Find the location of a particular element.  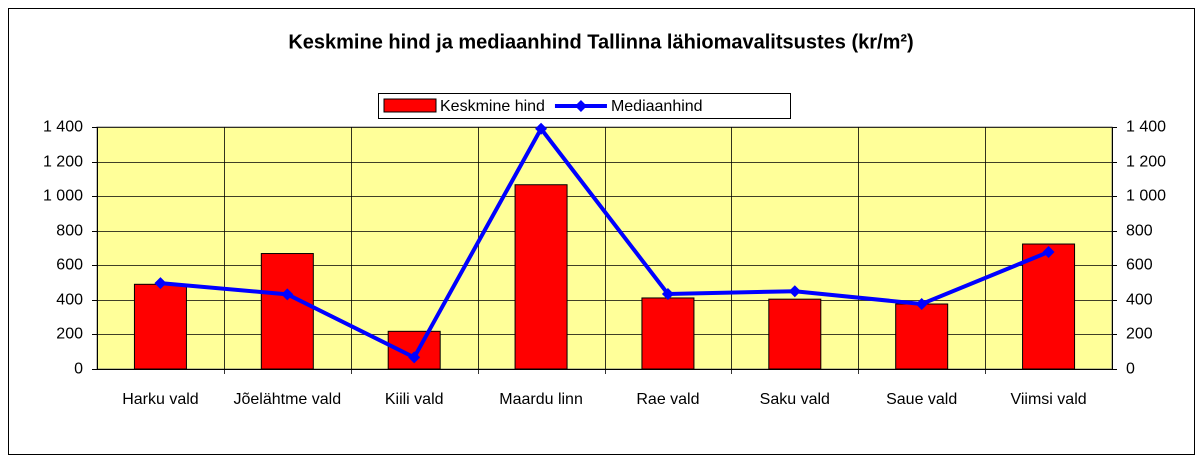

y-tick-label: 1 000 is located at coordinates (63, 196).